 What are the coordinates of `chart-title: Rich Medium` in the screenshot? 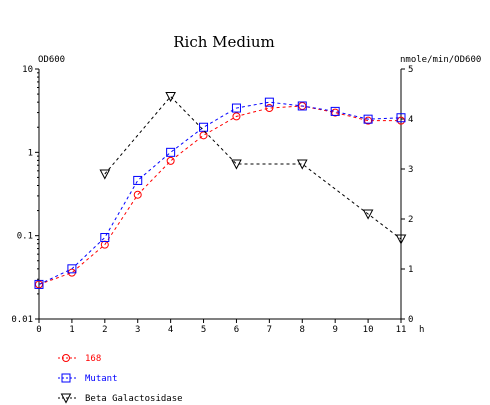 It's located at (223, 42).